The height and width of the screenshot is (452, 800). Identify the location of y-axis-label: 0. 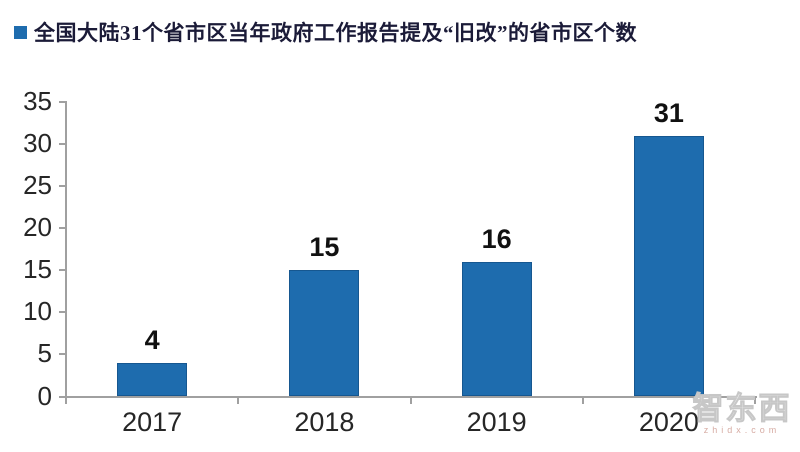
(44, 395).